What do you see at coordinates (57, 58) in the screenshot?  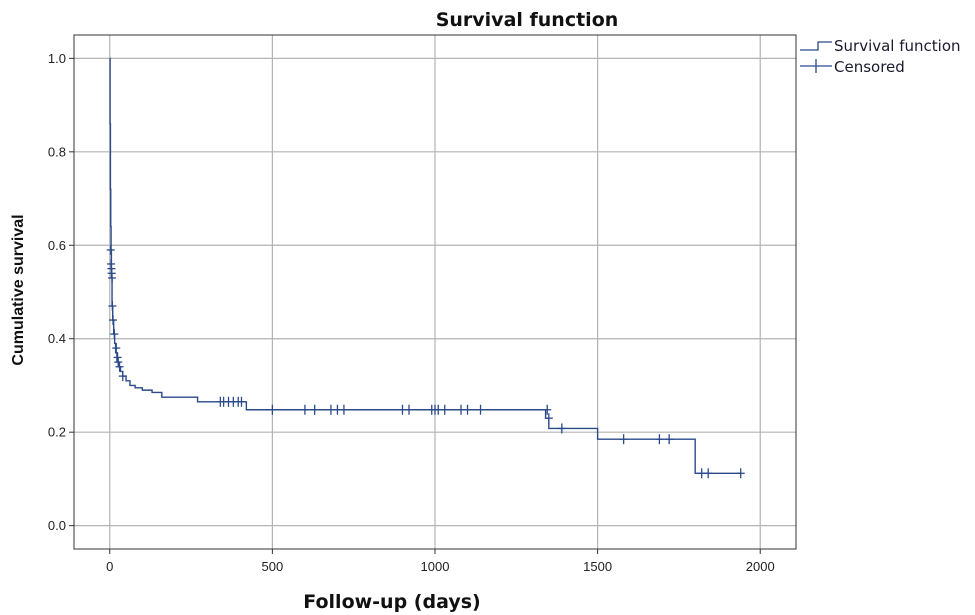 I see `y-tick-label: 1.0` at bounding box center [57, 58].